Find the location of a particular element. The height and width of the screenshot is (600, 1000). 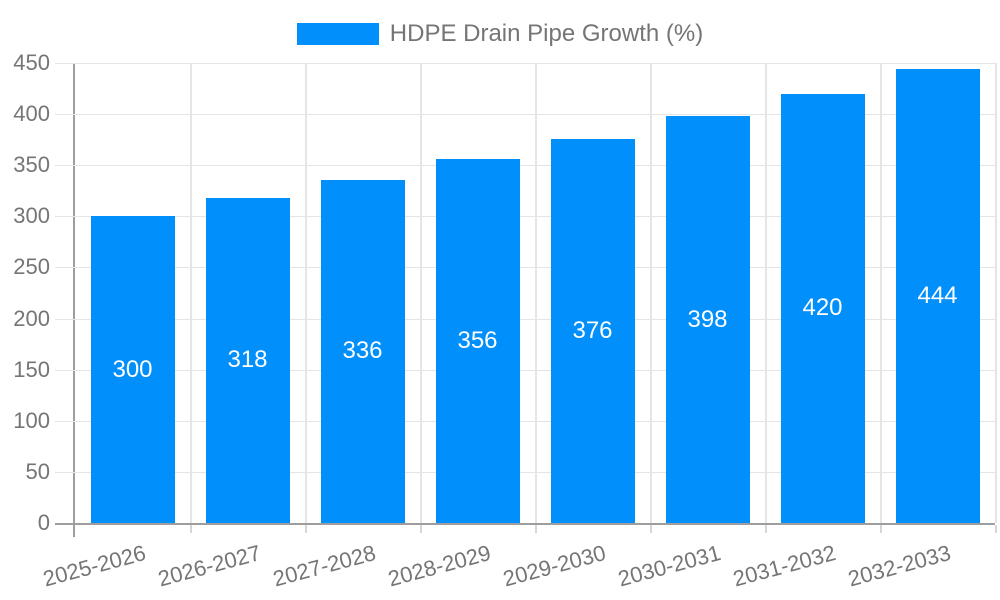

bar: 376 is located at coordinates (592, 330).